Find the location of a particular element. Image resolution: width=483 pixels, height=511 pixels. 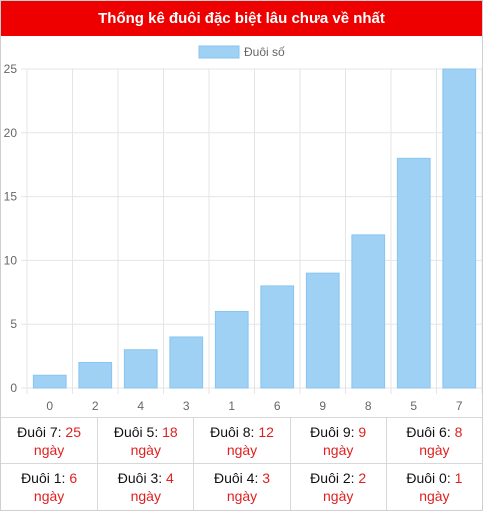

stat-value: 3 is located at coordinates (266, 478).